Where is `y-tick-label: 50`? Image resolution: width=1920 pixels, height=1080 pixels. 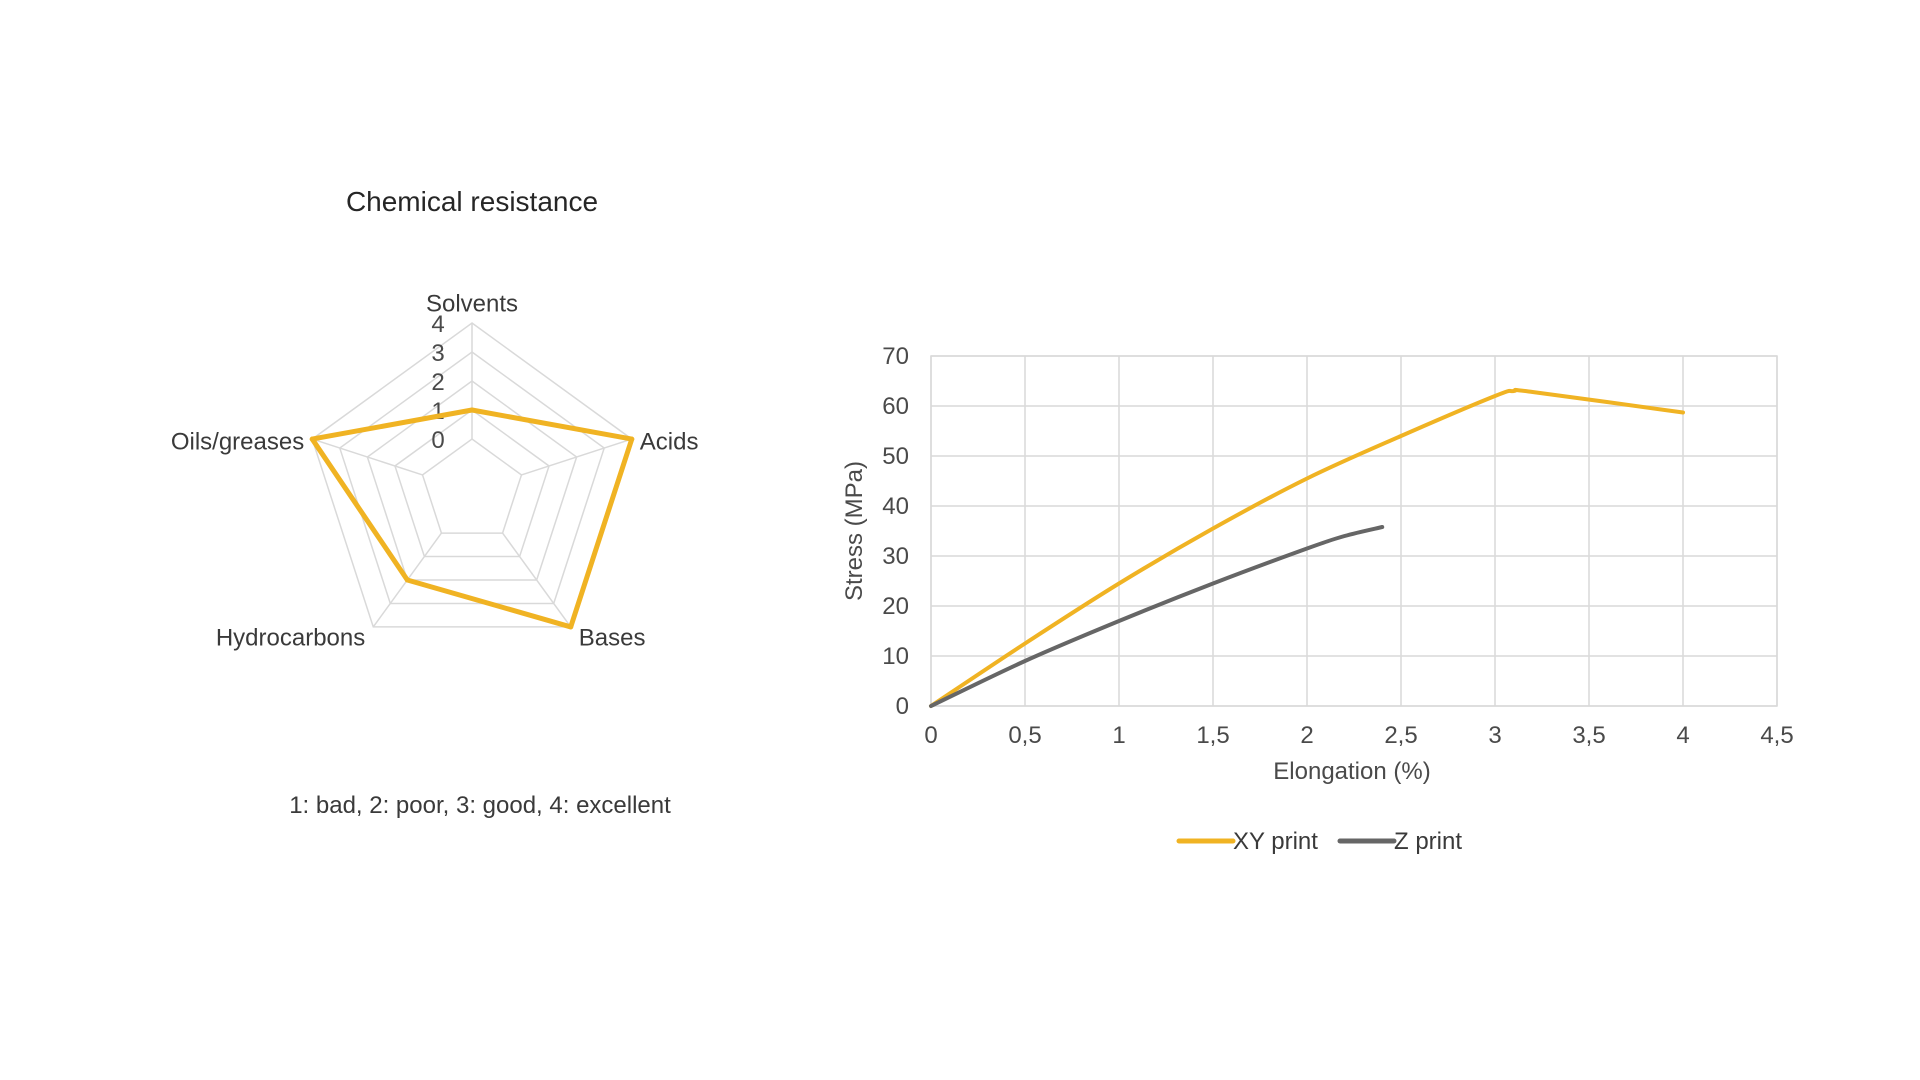
y-tick-label: 50 is located at coordinates (895, 456).